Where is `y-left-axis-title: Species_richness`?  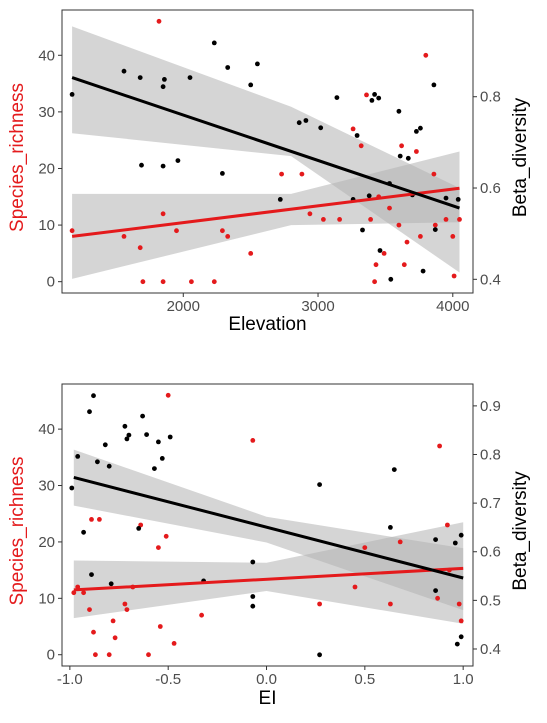 y-left-axis-title: Species_richness is located at coordinates (17, 157).